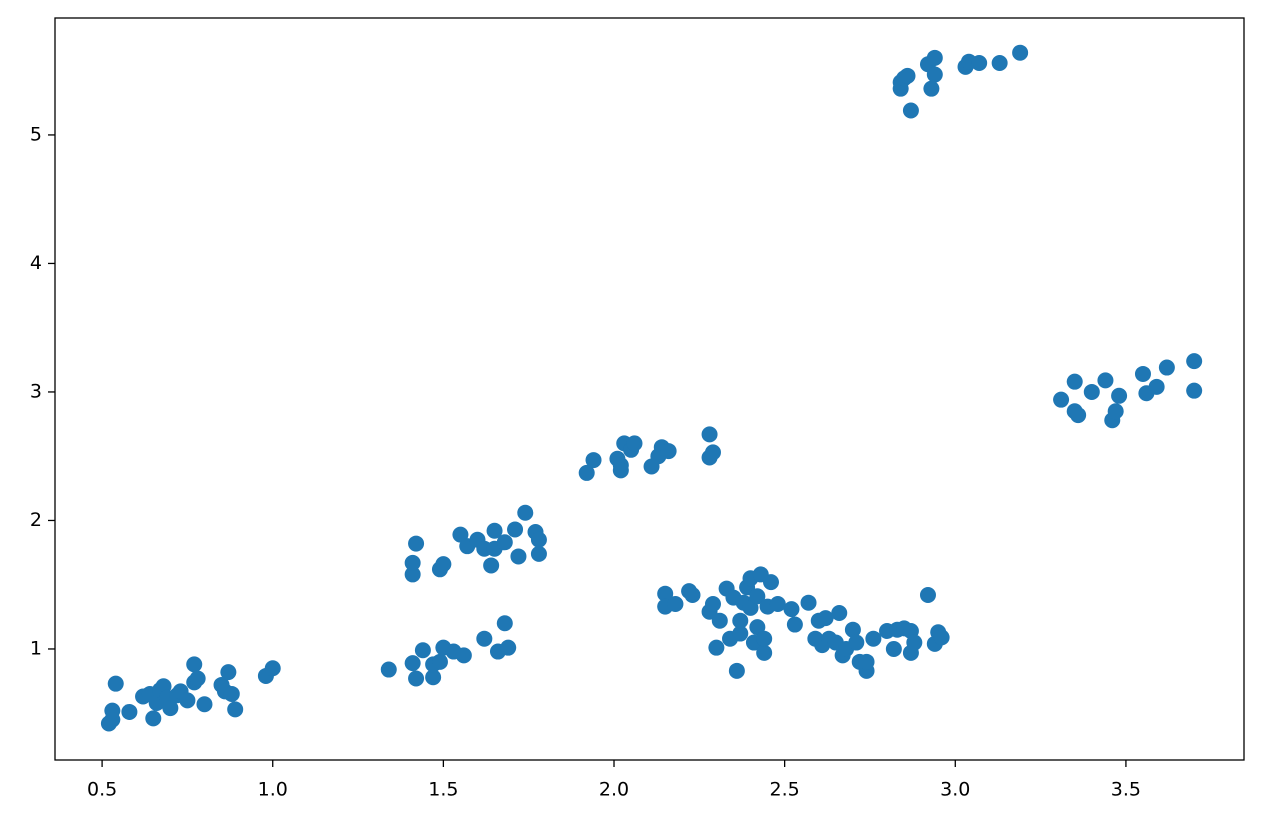  Describe the element at coordinates (1126, 790) in the screenshot. I see `x-tick-label: 3.5` at that location.